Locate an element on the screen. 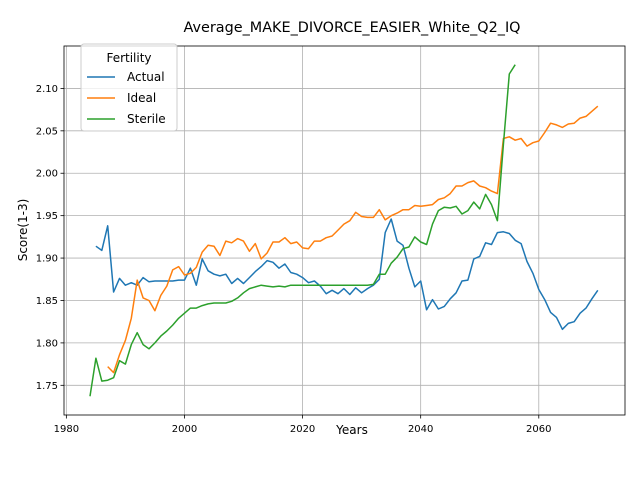  legend-title: Fertility is located at coordinates (128, 58).